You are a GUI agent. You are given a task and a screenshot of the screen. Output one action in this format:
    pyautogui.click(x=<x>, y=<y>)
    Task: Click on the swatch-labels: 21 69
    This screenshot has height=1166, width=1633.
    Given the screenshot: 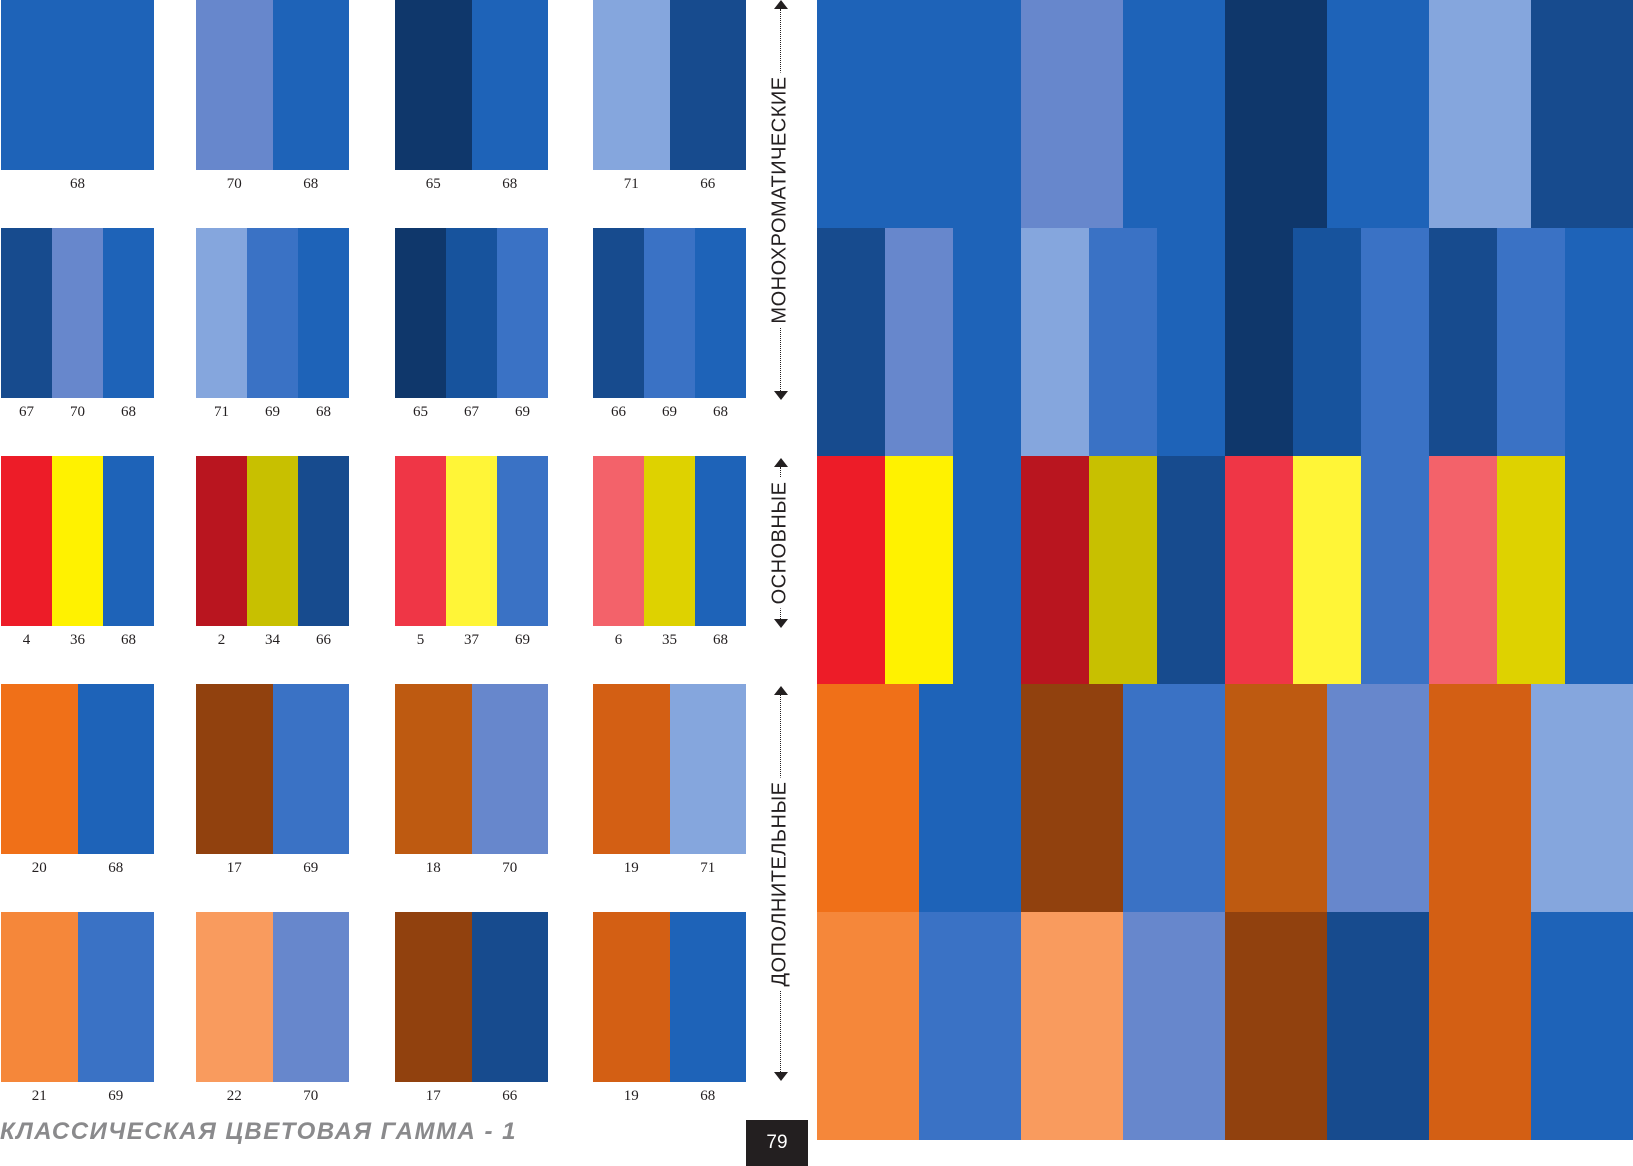 What is the action you would take?
    pyautogui.click(x=77, y=1096)
    